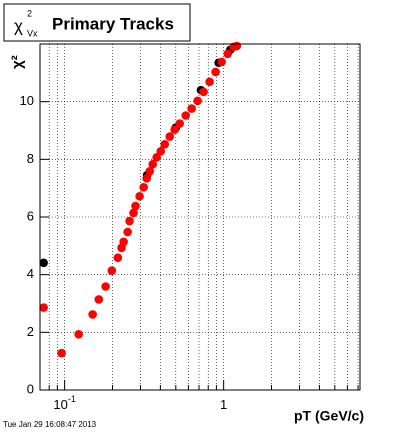 Image resolution: width=400 pixels, height=433 pixels. What do you see at coordinates (72, 399) in the screenshot?
I see `x-tick-label-sup: -1` at bounding box center [72, 399].